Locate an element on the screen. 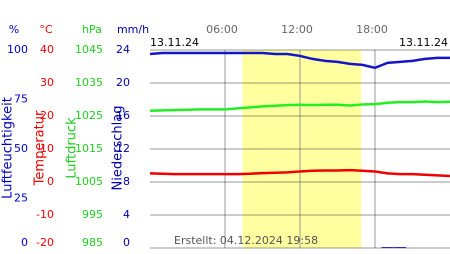  y-tick-label: 12 is located at coordinates (123, 148).